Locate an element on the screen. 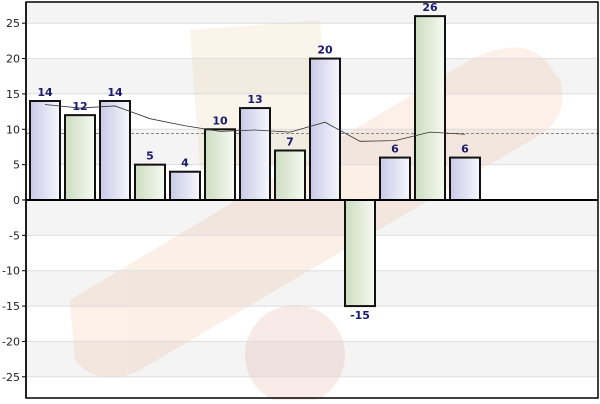 This screenshot has width=600, height=404. data-label: 4 is located at coordinates (185, 163).